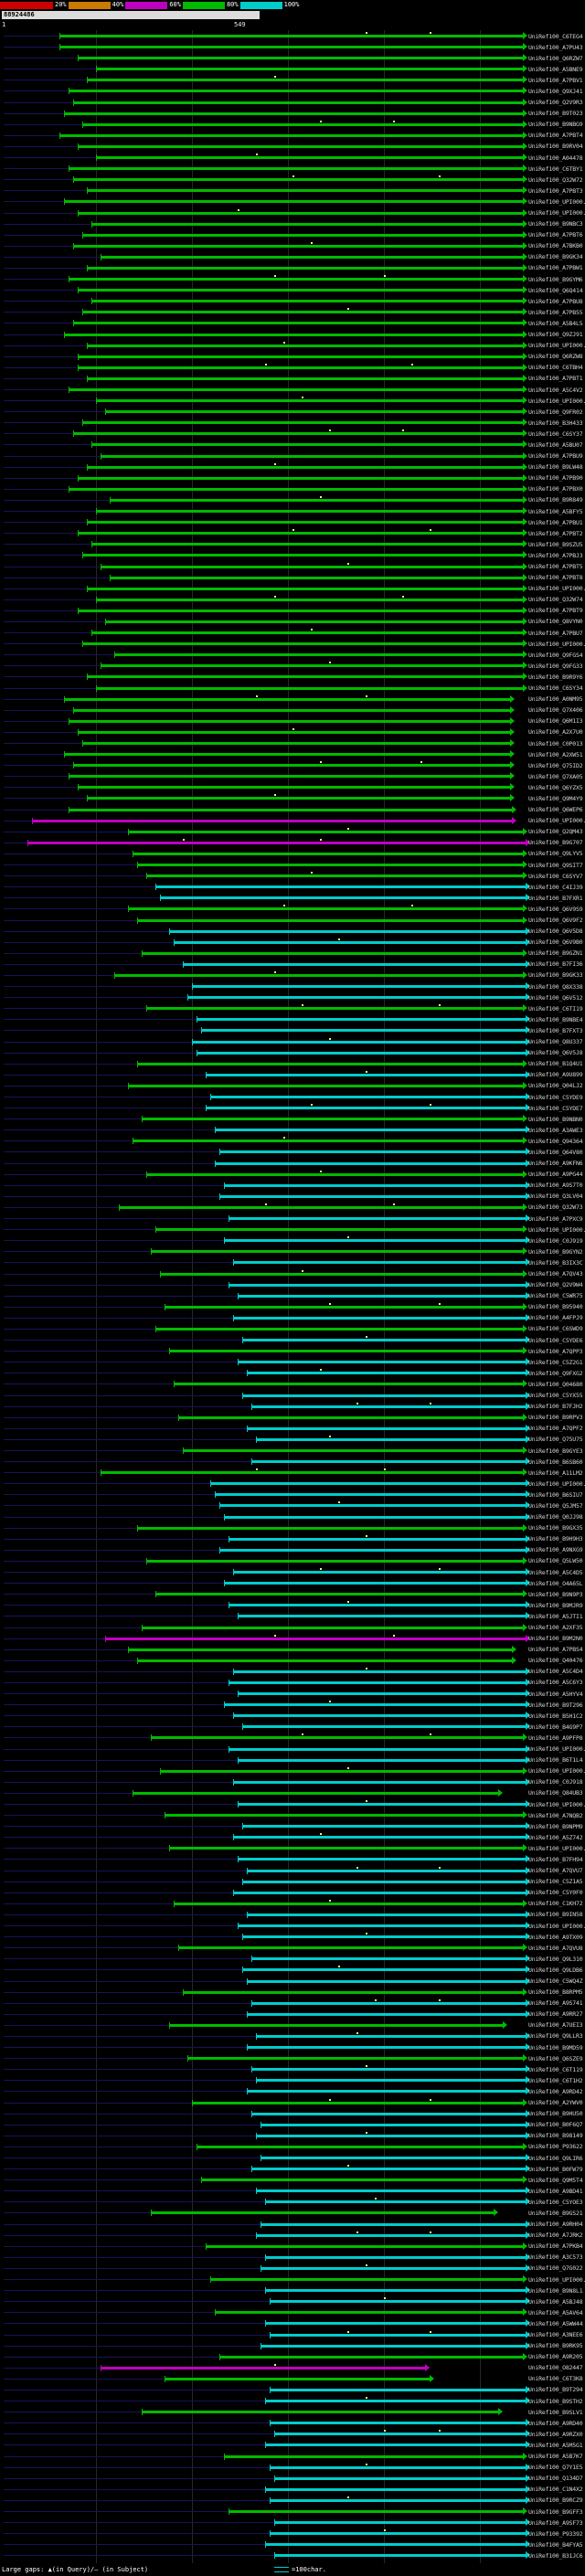 This screenshot has width=585, height=2576. I want to click on hit-accession-label: UniRef100_B9R849, so click(556, 500).